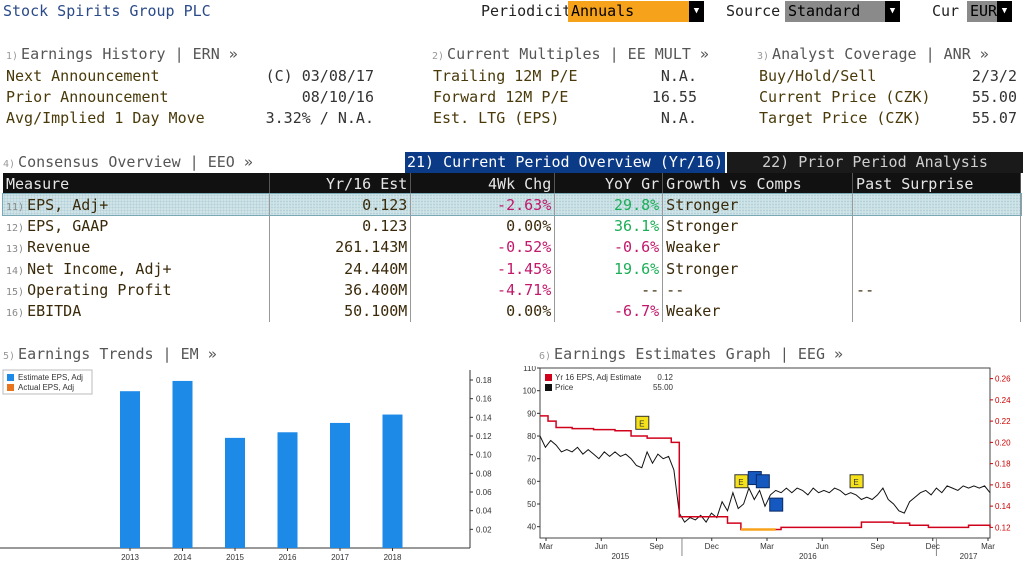 This screenshot has width=1024, height=562. Describe the element at coordinates (15, 250) in the screenshot. I see `row-number: 13)` at that location.